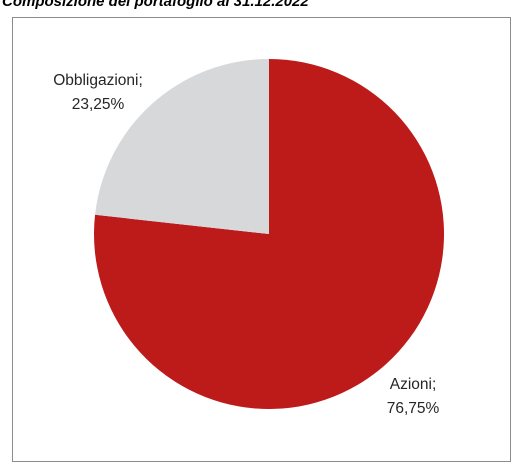 This screenshot has width=523, height=462. Describe the element at coordinates (413, 408) in the screenshot. I see `label-azioni-value: 76,75%` at that location.